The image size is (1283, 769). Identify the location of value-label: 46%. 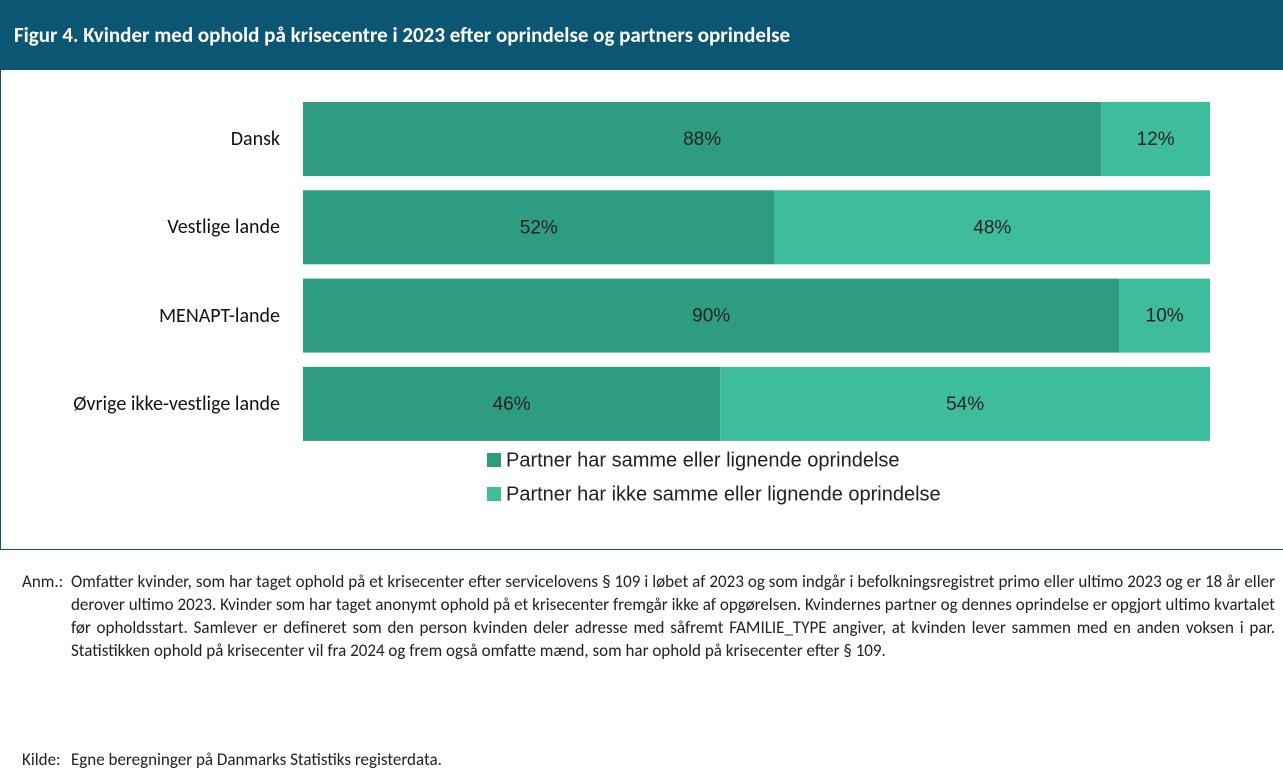
(512, 404).